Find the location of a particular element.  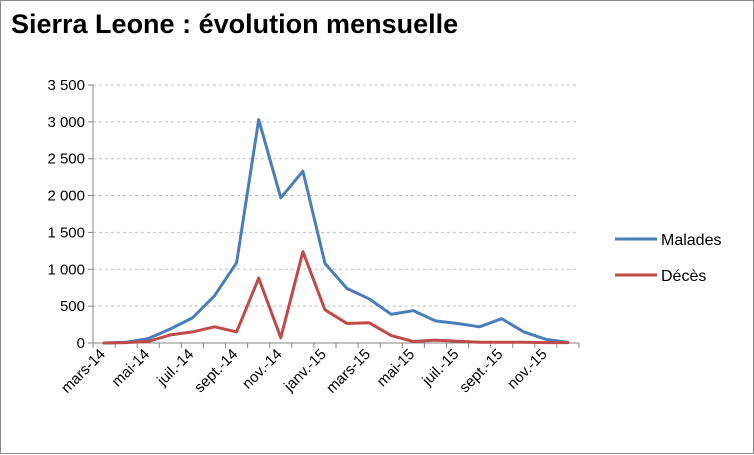

chart-title: Sierra Leone : évolution mensuelle is located at coordinates (235, 24).